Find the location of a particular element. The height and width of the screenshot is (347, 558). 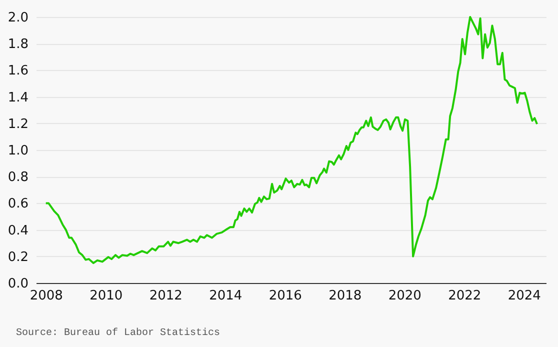

x-tick-label: 2010 is located at coordinates (106, 296).